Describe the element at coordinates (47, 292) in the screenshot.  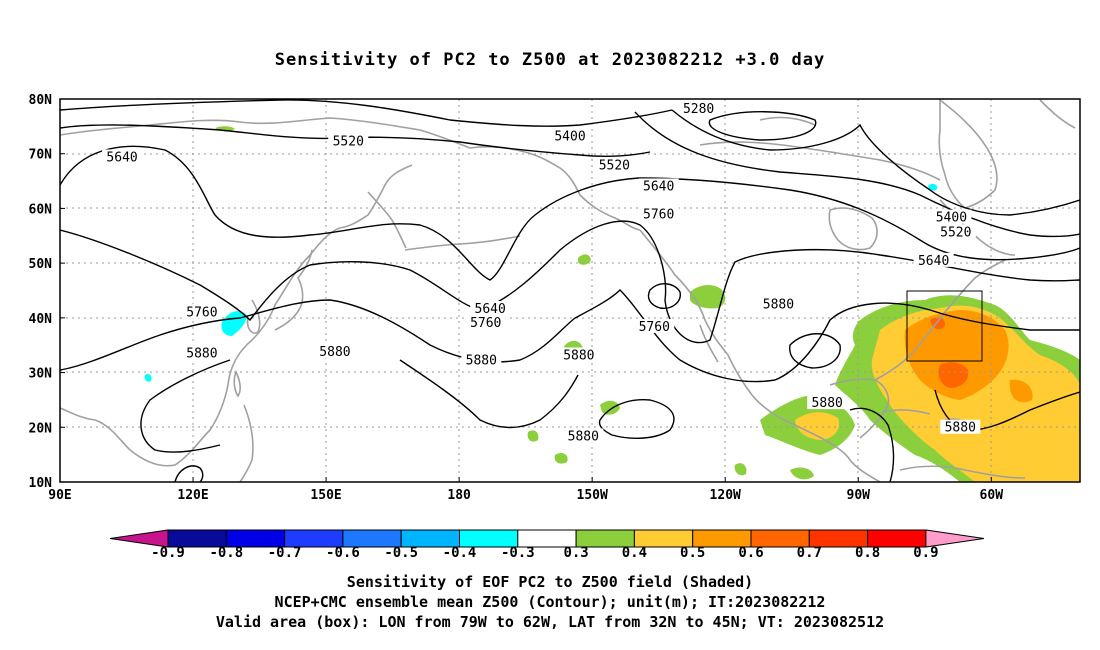
I see `latitude-labels: 10N 20N 30N 40N 50N 60N 70N 80N` at that location.